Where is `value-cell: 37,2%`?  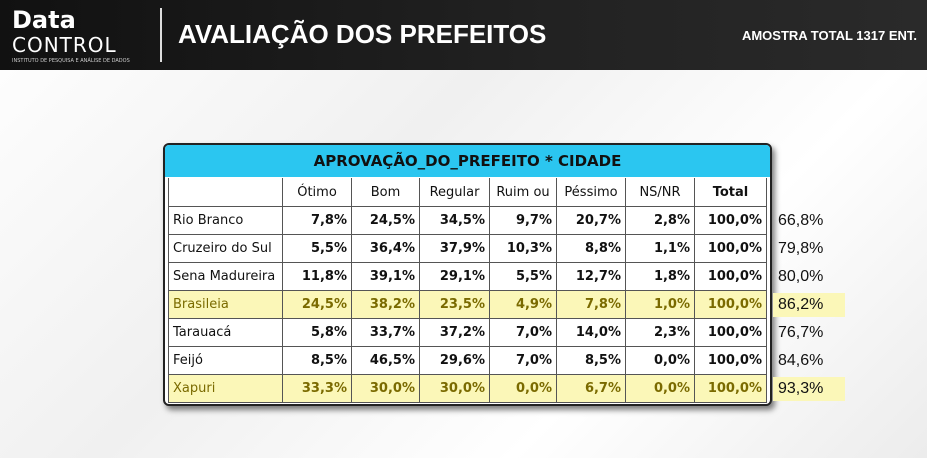 value-cell: 37,2% is located at coordinates (455, 333).